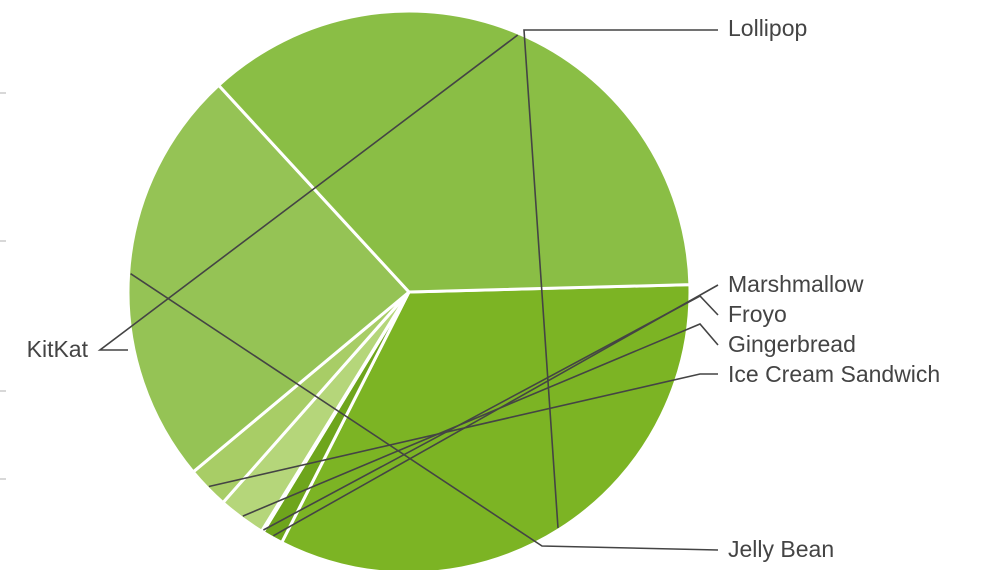 The image size is (992, 570). Describe the element at coordinates (792, 344) in the screenshot. I see `slice-label-gingerbread: Gingerbread` at that location.